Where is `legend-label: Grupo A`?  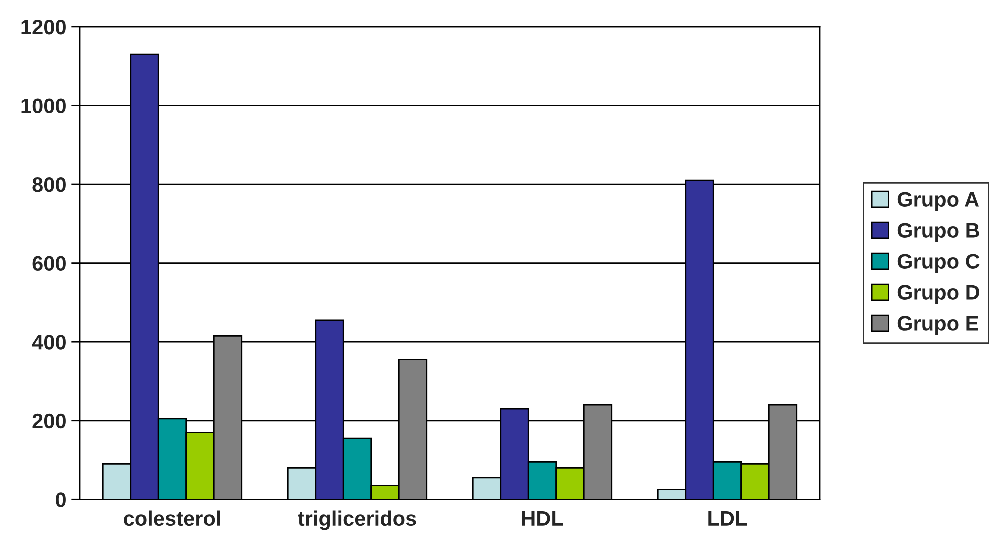 legend-label: Grupo A is located at coordinates (939, 202).